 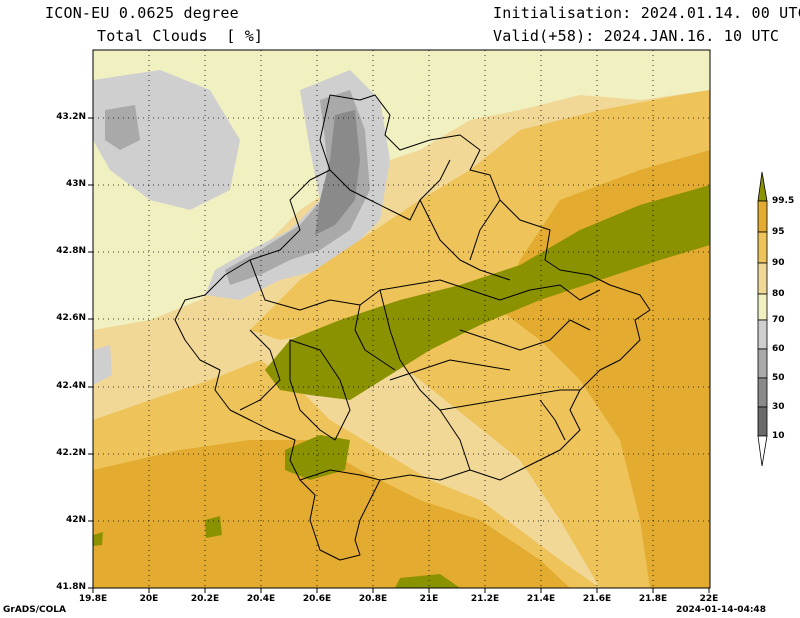 What do you see at coordinates (636, 36) in the screenshot?
I see `valid-time: Valid(+58): 2024.JAN.16. 10 UTC` at bounding box center [636, 36].